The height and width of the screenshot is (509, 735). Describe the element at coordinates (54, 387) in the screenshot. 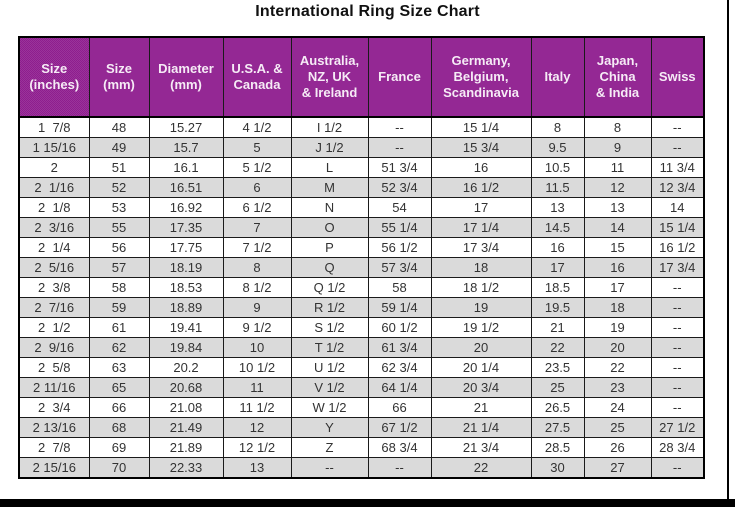

I see `table-cell: 2 11/16` at that location.